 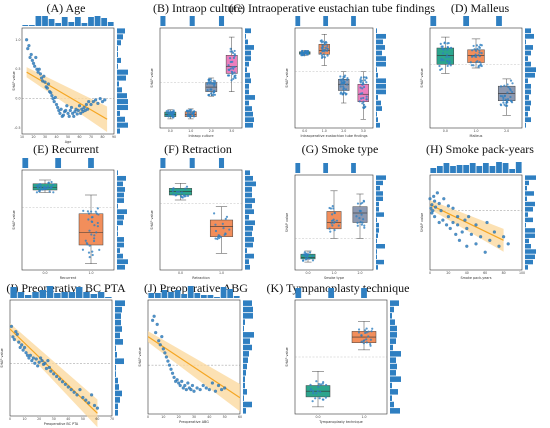 I want to click on x-tick-label: 10, so click(x=22, y=137).